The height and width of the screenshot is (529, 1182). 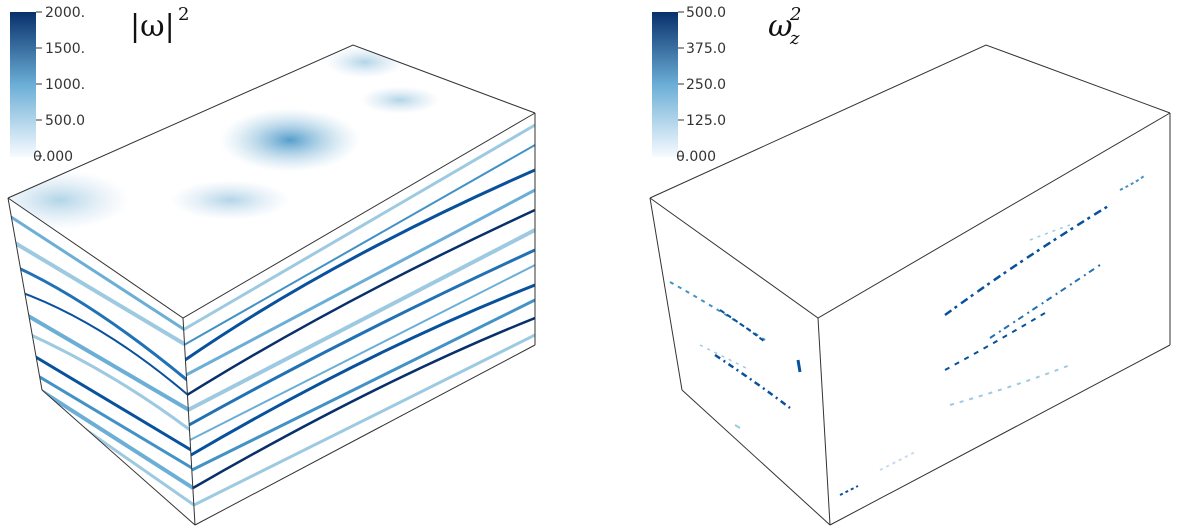 What do you see at coordinates (706, 85) in the screenshot?
I see `colorbar-tick-label: 250.0` at bounding box center [706, 85].